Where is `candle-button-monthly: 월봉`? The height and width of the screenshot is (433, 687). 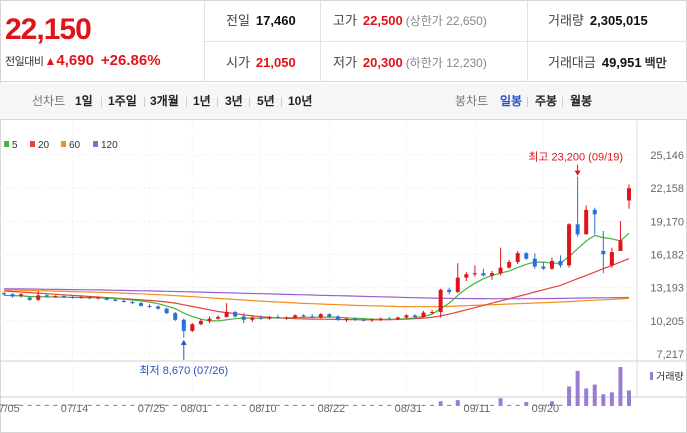
candle-button-monthly: 월봉 is located at coordinates (581, 101).